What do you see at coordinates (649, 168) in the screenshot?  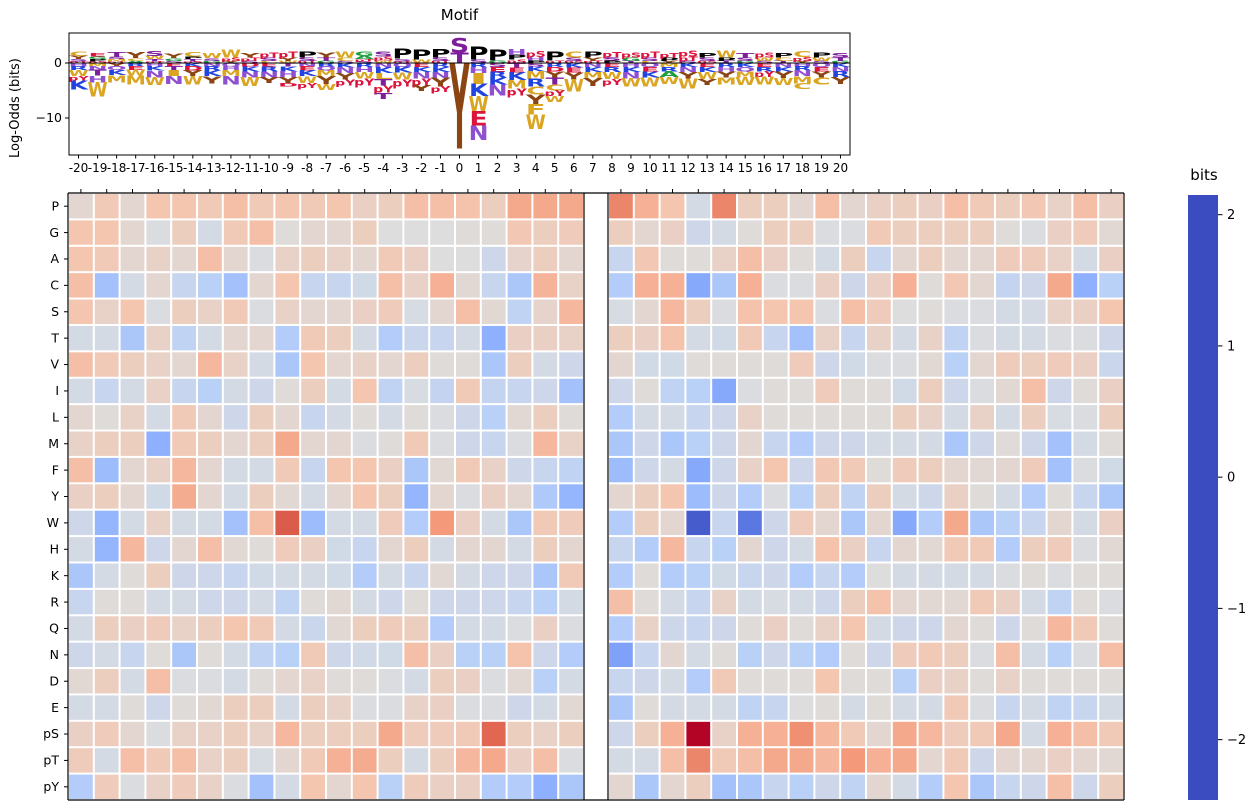 I see `logo-xtick-label: 10` at bounding box center [649, 168].